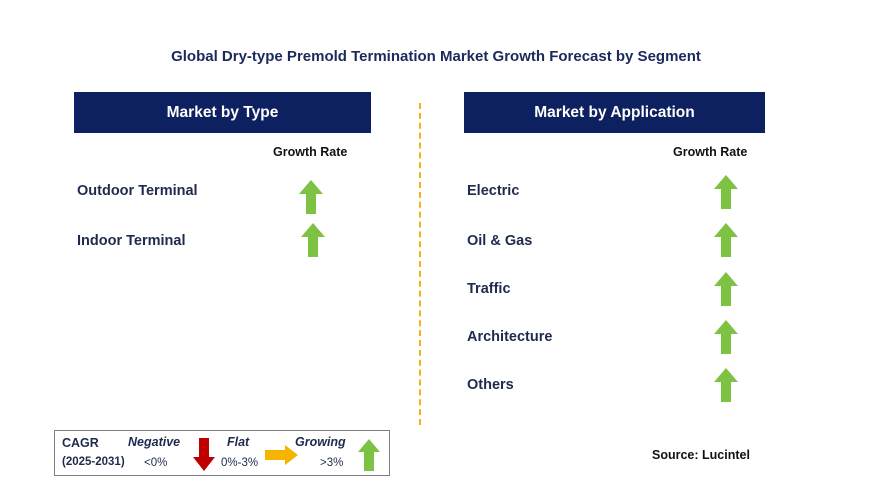 The image size is (872, 504). Describe the element at coordinates (510, 337) in the screenshot. I see `application-item-label: Architecture` at that location.